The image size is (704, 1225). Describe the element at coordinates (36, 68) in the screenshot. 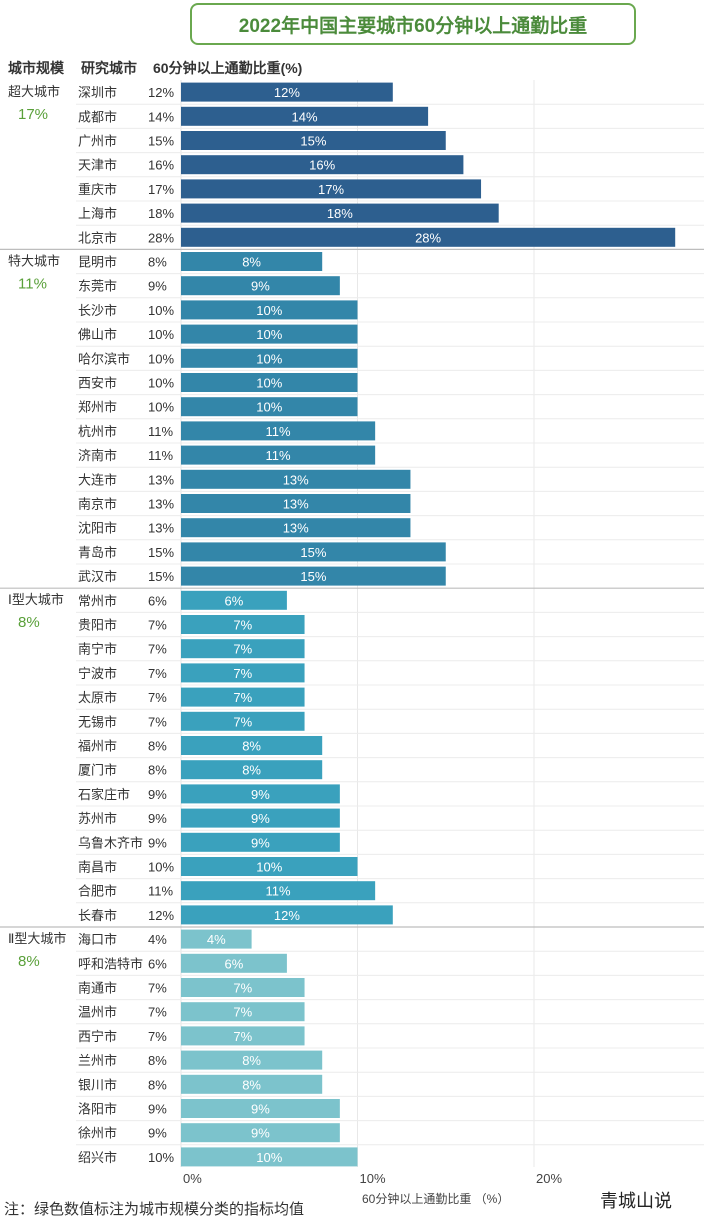

I see `header-category: 城市规模` at that location.